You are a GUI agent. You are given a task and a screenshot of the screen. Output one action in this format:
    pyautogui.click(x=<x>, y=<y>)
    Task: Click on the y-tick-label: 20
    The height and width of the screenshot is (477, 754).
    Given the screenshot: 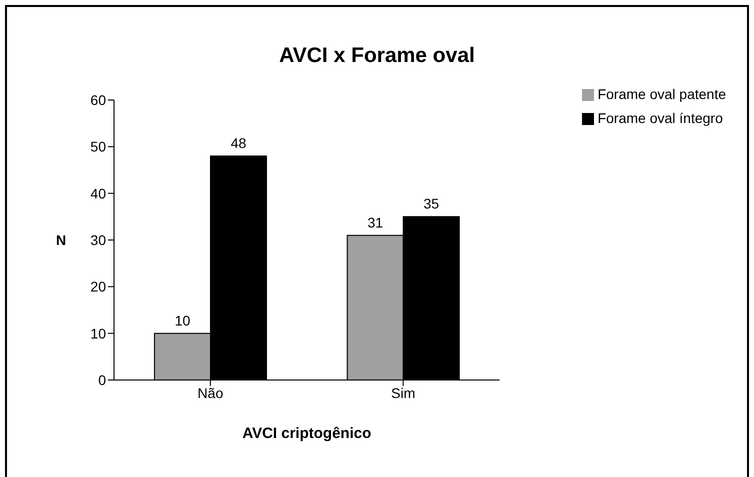 What is the action you would take?
    pyautogui.click(x=98, y=286)
    